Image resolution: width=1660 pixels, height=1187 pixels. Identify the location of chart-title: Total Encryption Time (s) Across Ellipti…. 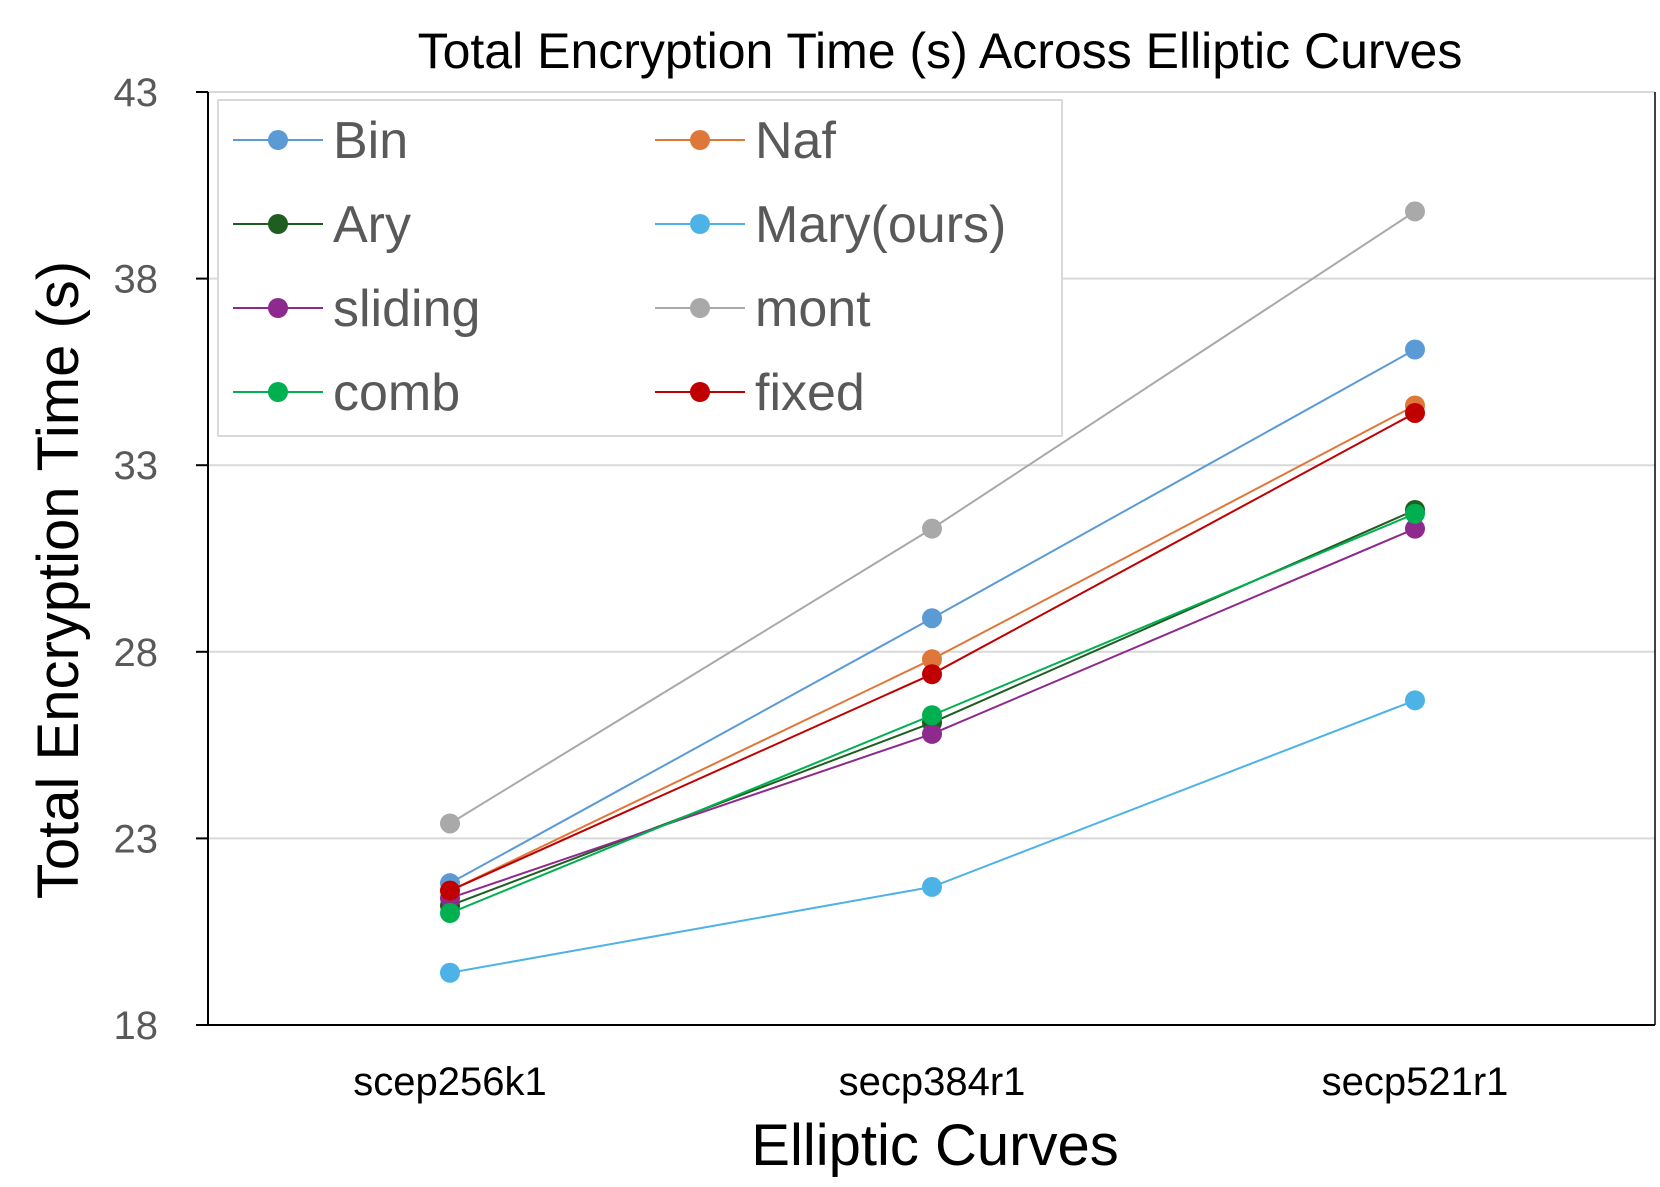
(940, 51).